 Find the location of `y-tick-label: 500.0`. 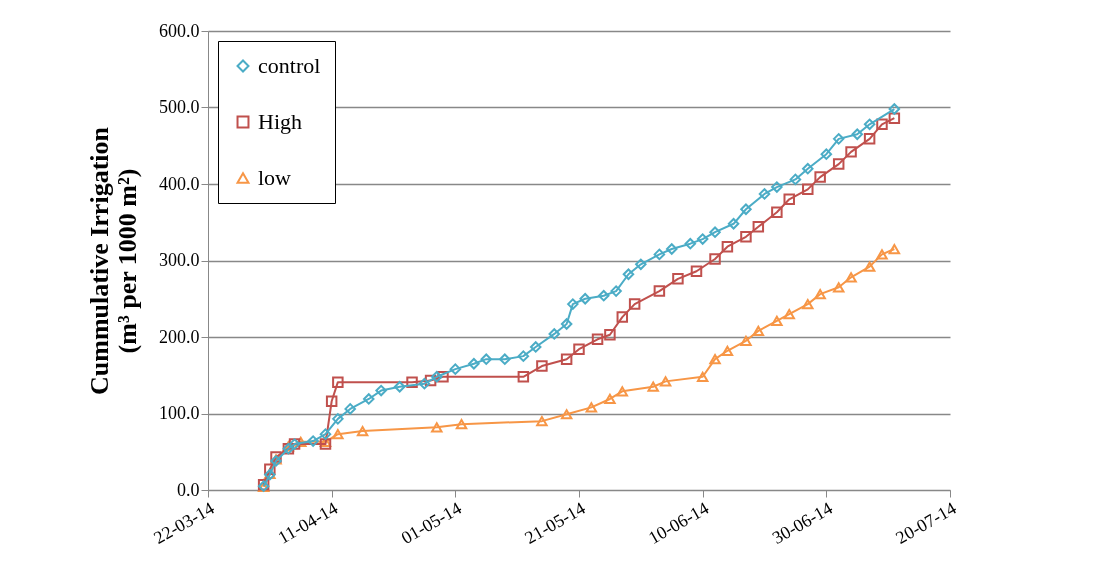

y-tick-label: 500.0 is located at coordinates (179, 107).